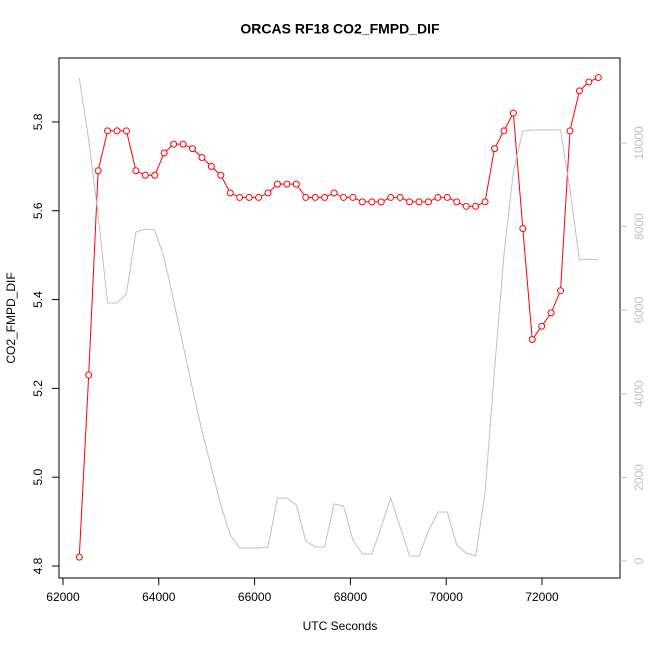  Describe the element at coordinates (639, 393) in the screenshot. I see `y2-tick-label: 4000` at that location.